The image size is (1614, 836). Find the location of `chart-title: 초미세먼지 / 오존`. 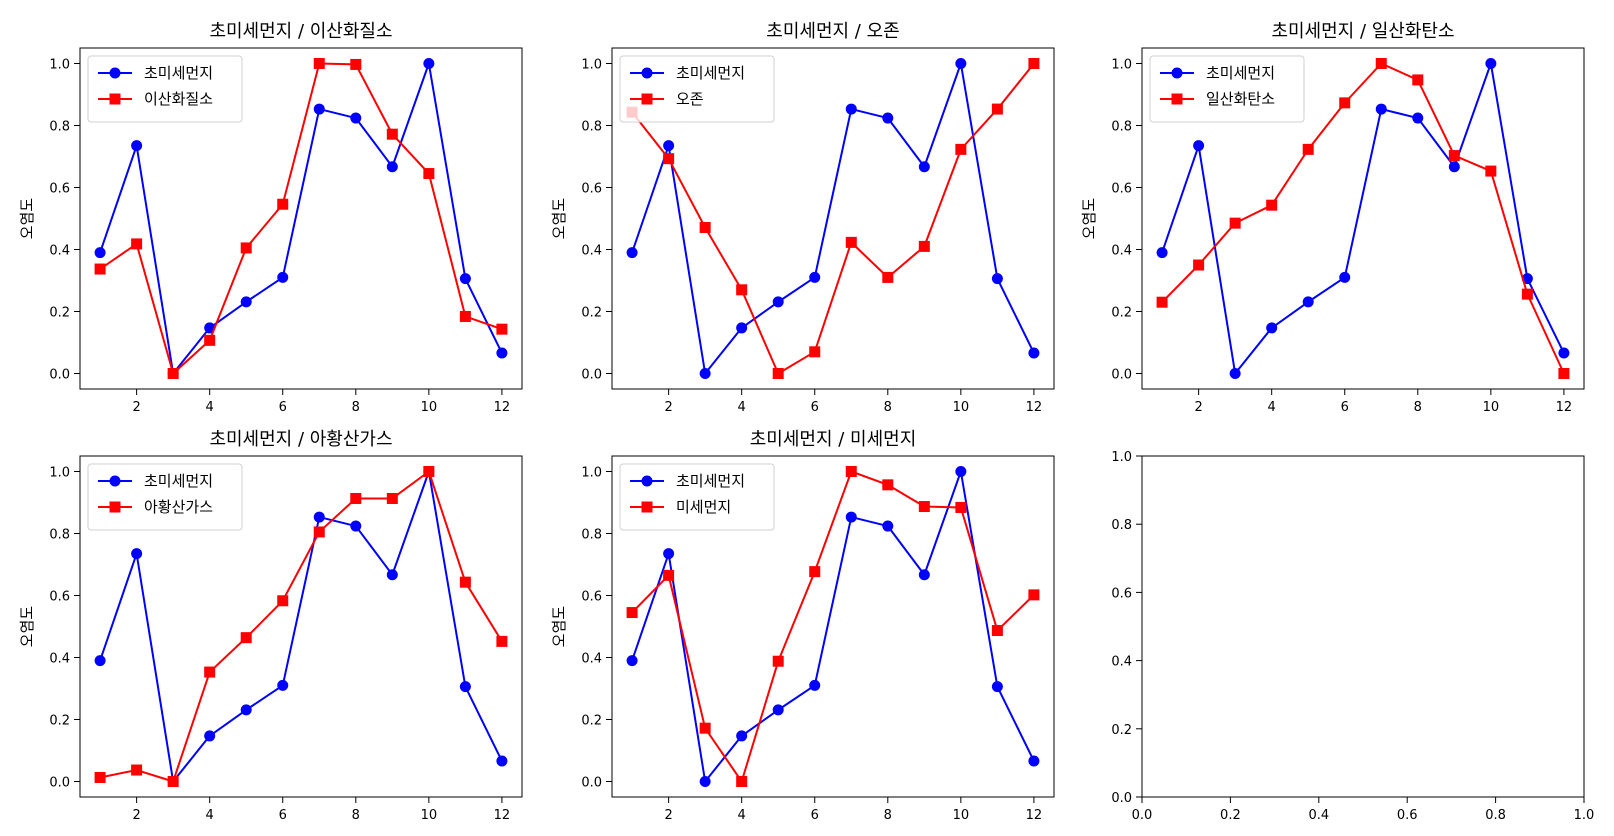

chart-title: 초미세먼지 / 오존 is located at coordinates (832, 31).